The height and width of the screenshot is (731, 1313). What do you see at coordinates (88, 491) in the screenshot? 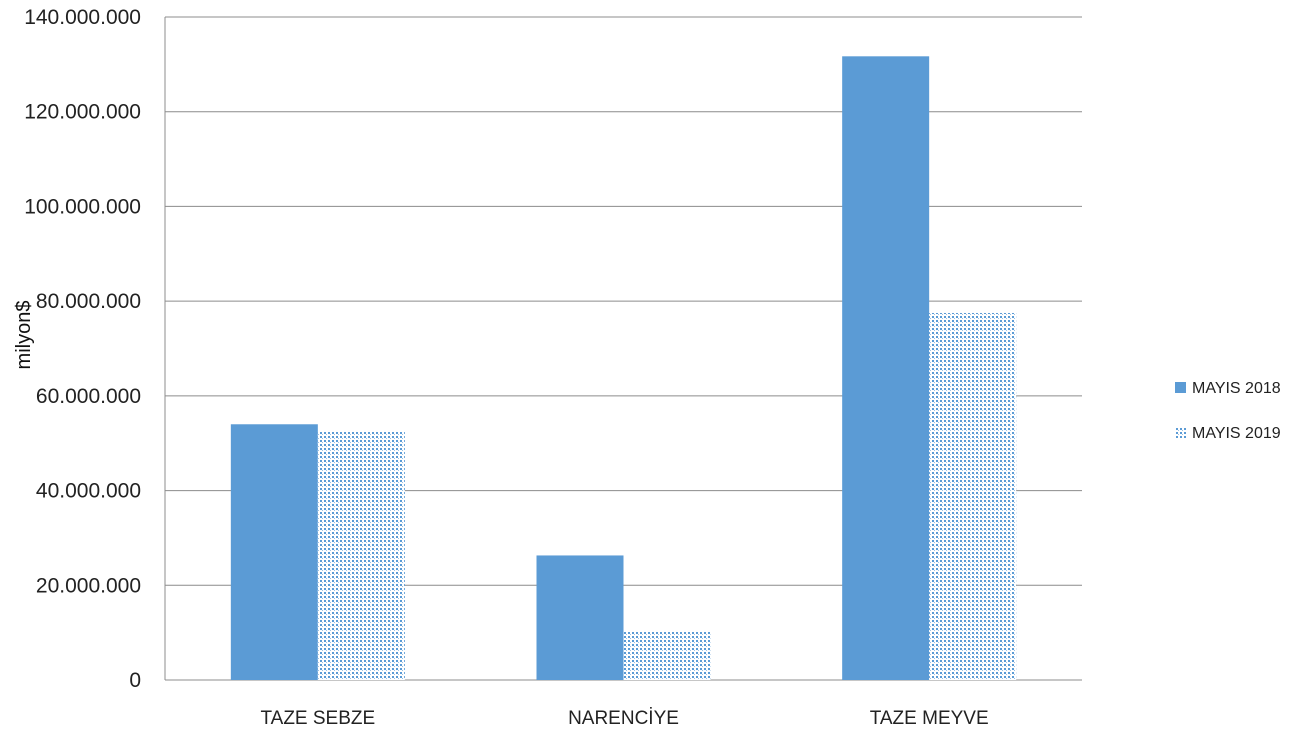
I see `y-tick-label: 40.000.000` at bounding box center [88, 491].